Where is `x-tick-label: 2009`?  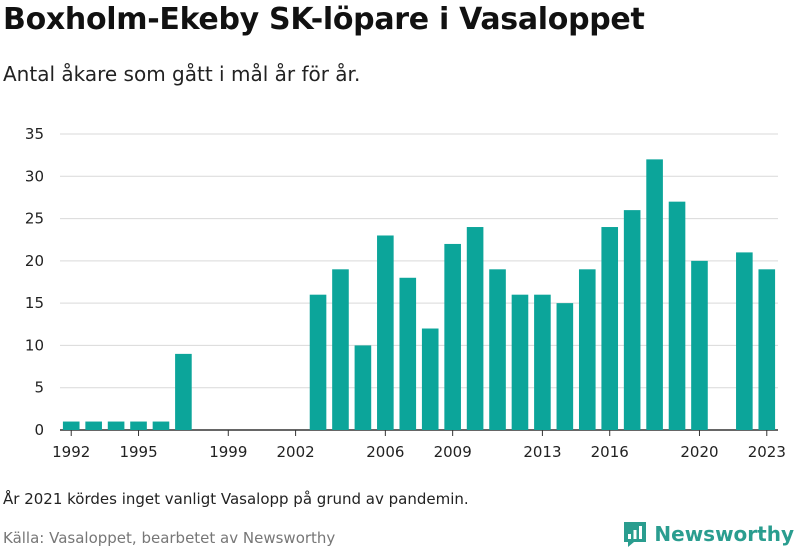
x-tick-label: 2009 is located at coordinates (453, 452).